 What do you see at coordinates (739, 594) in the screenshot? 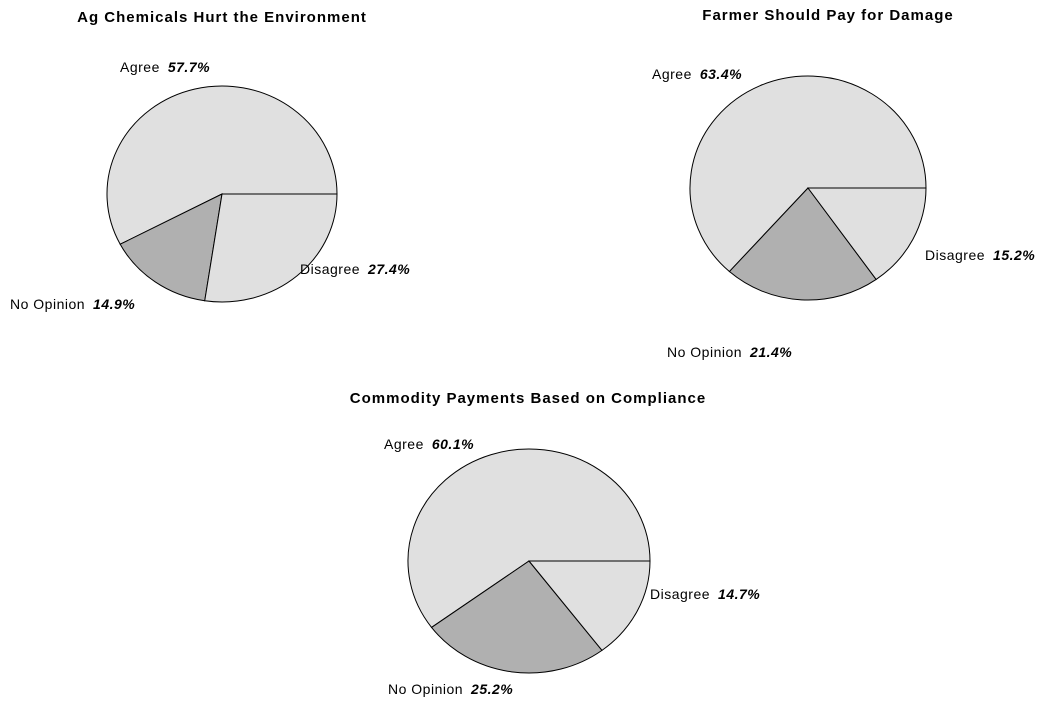
I see `value-label: 14.7%` at bounding box center [739, 594].